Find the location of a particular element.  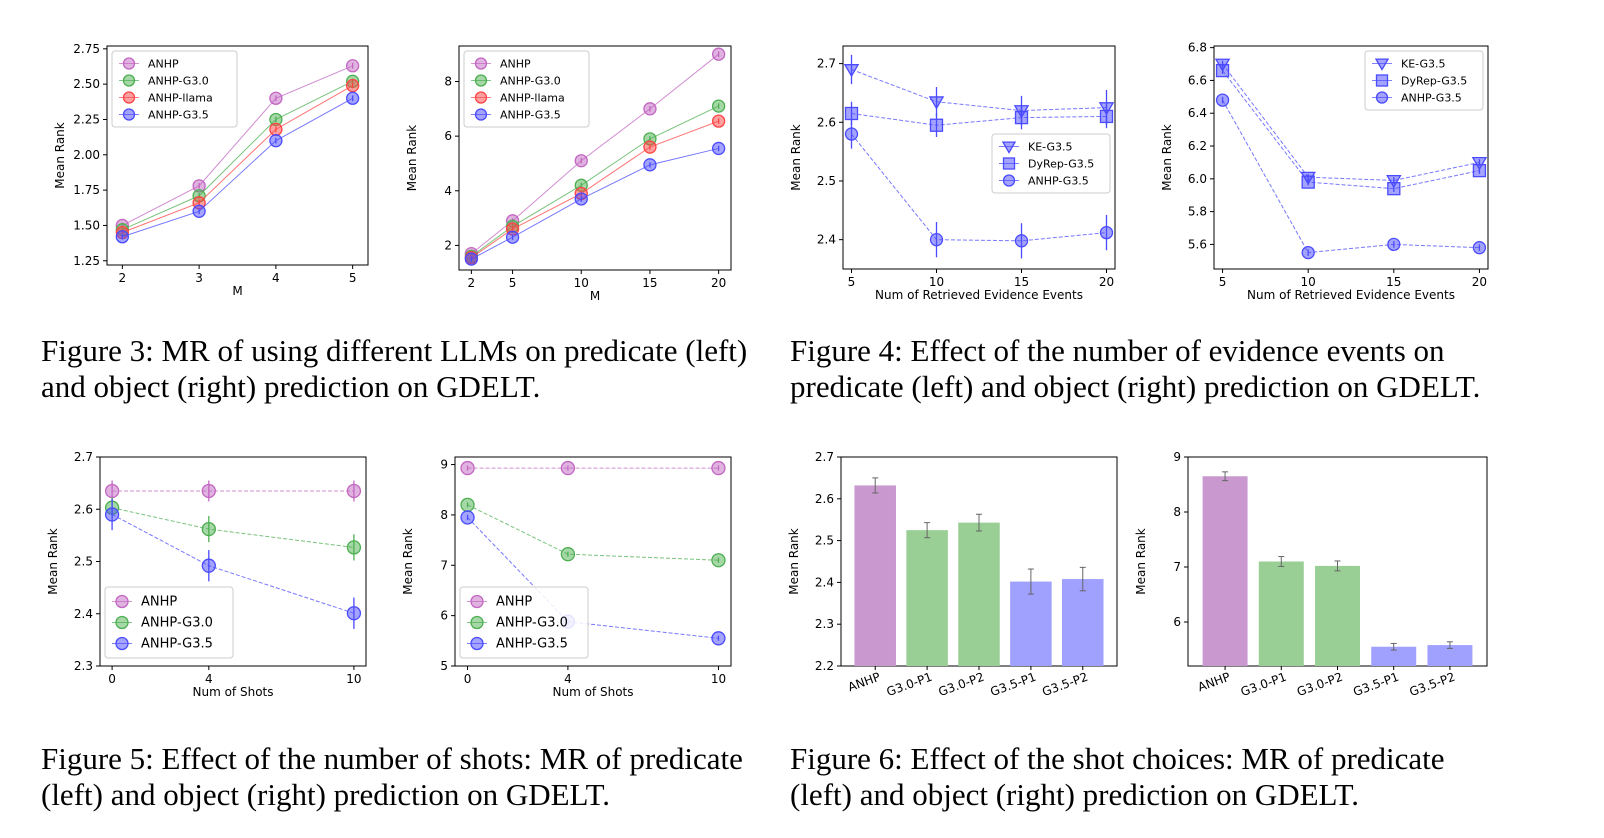

legend-marker-anhp-llama is located at coordinates (481, 97).